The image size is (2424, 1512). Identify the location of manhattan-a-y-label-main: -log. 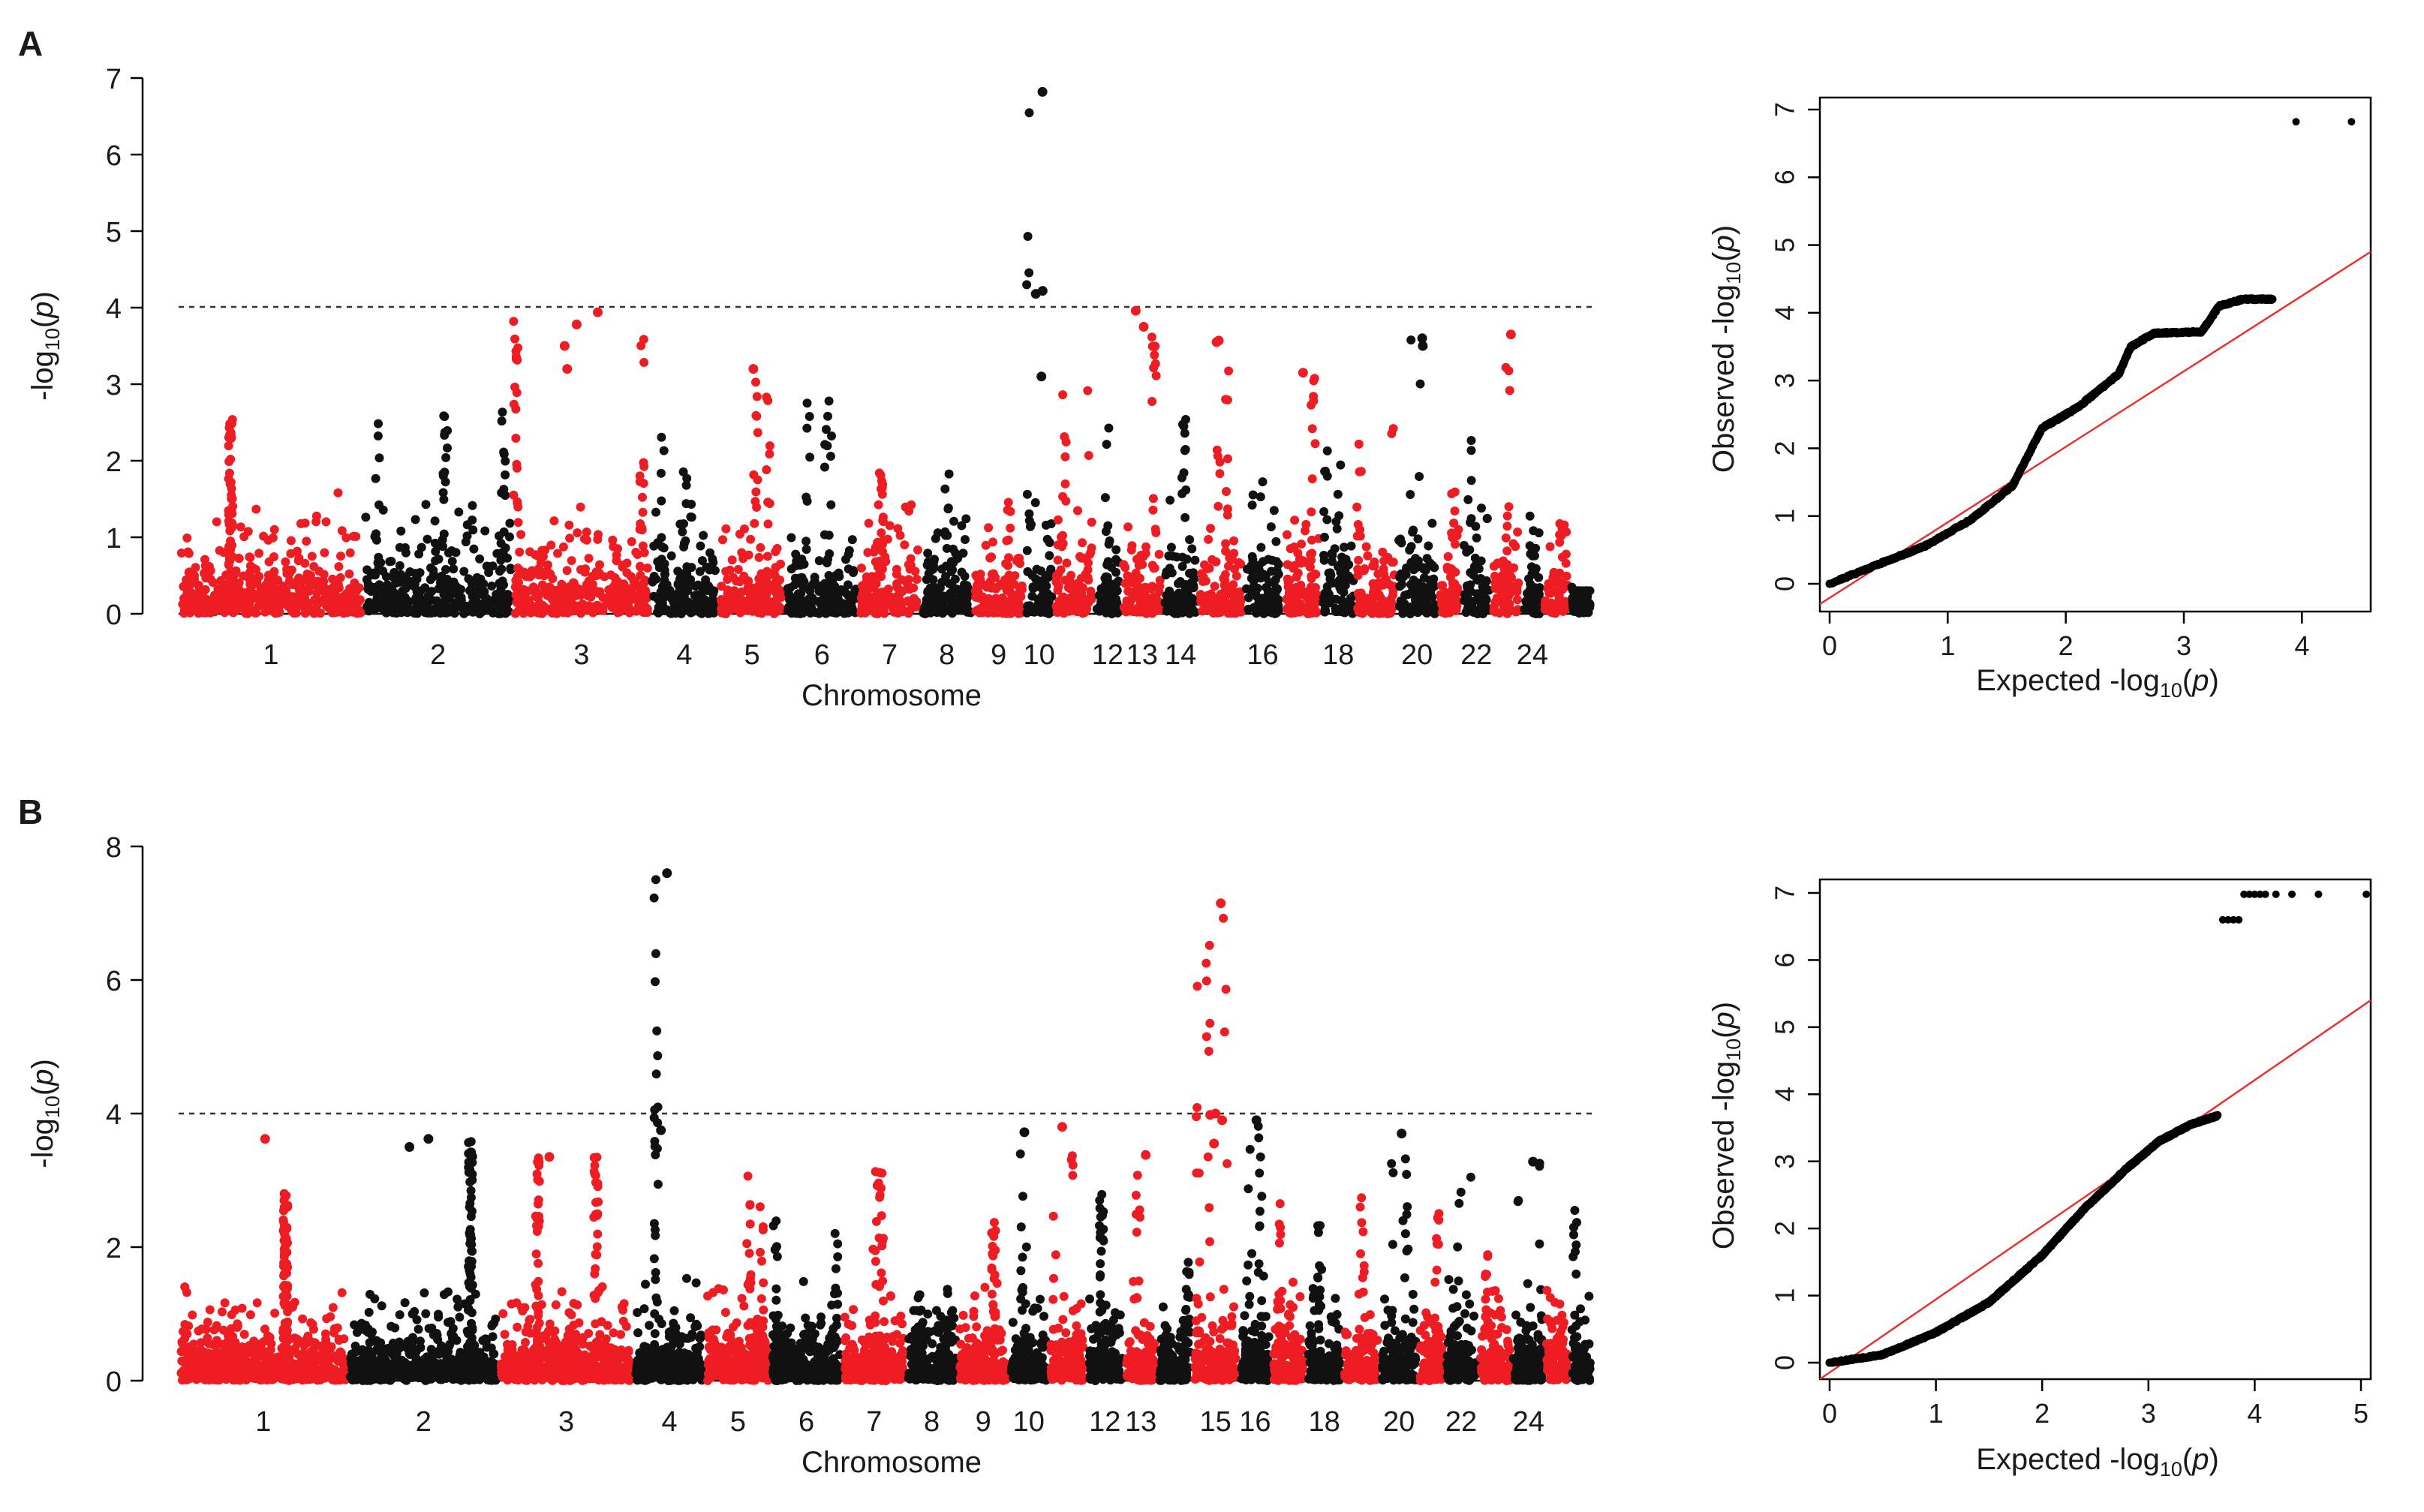
(42, 375).